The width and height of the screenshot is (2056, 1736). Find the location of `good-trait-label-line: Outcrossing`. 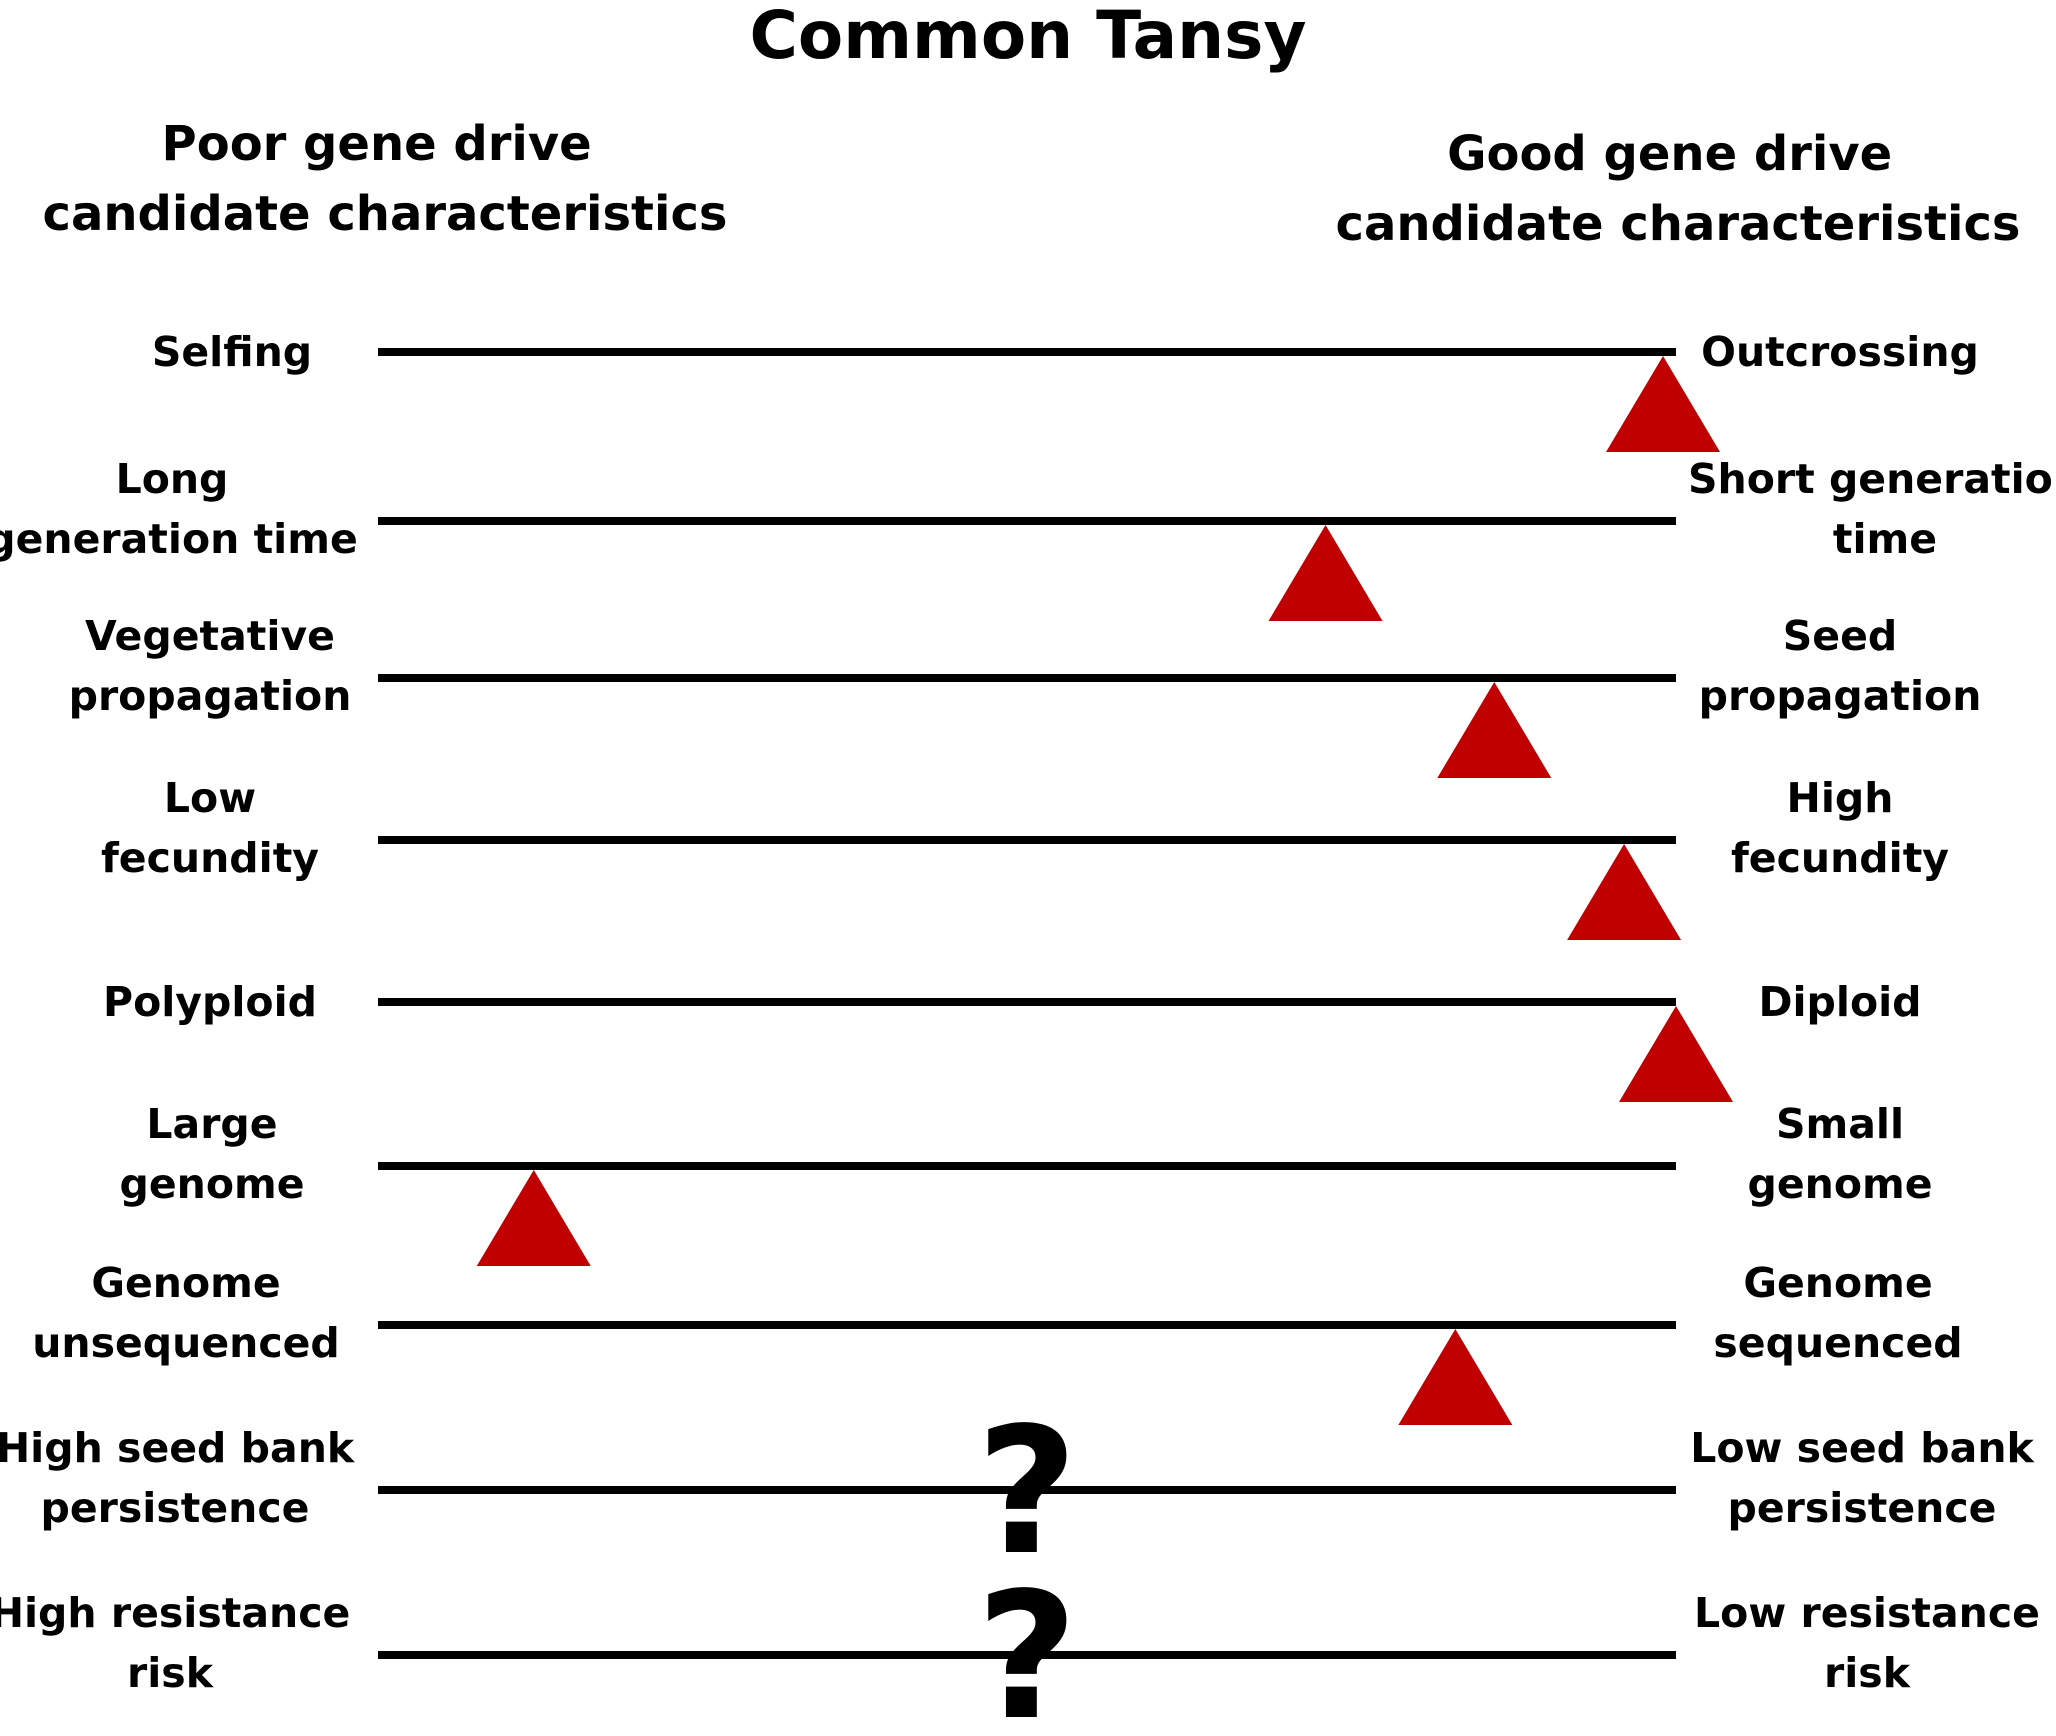

good-trait-label-line: Outcrossing is located at coordinates (1840, 352).